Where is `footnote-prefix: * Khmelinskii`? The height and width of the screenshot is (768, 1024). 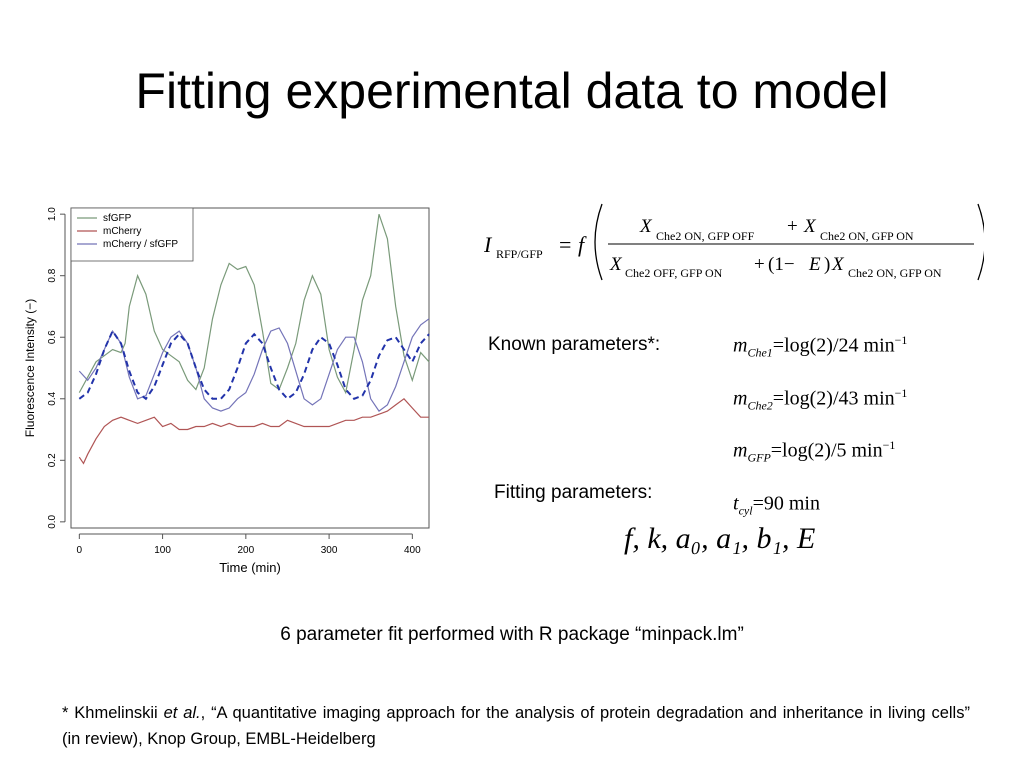
footnote-prefix: * Khmelinskii is located at coordinates (113, 713).